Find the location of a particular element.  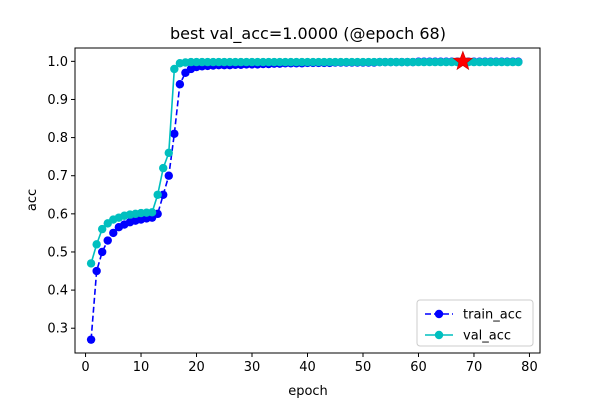

x-tick-label: 0 is located at coordinates (85, 367).